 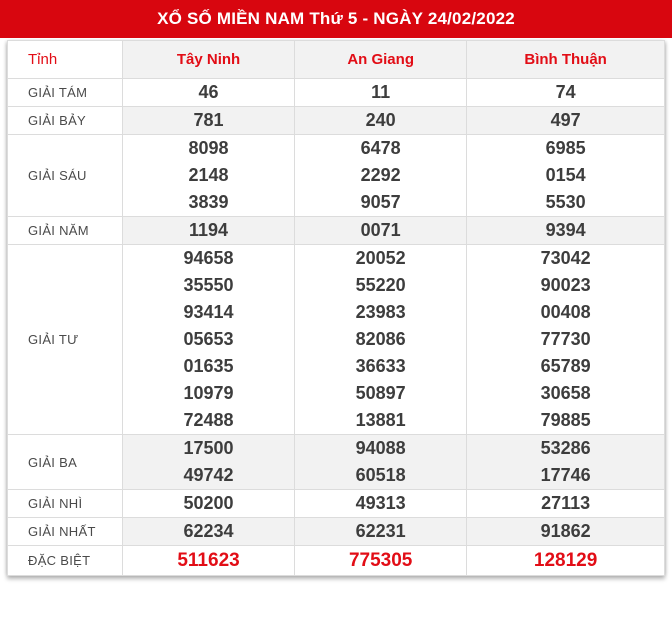 I want to click on prize-number: 511623, so click(x=208, y=560).